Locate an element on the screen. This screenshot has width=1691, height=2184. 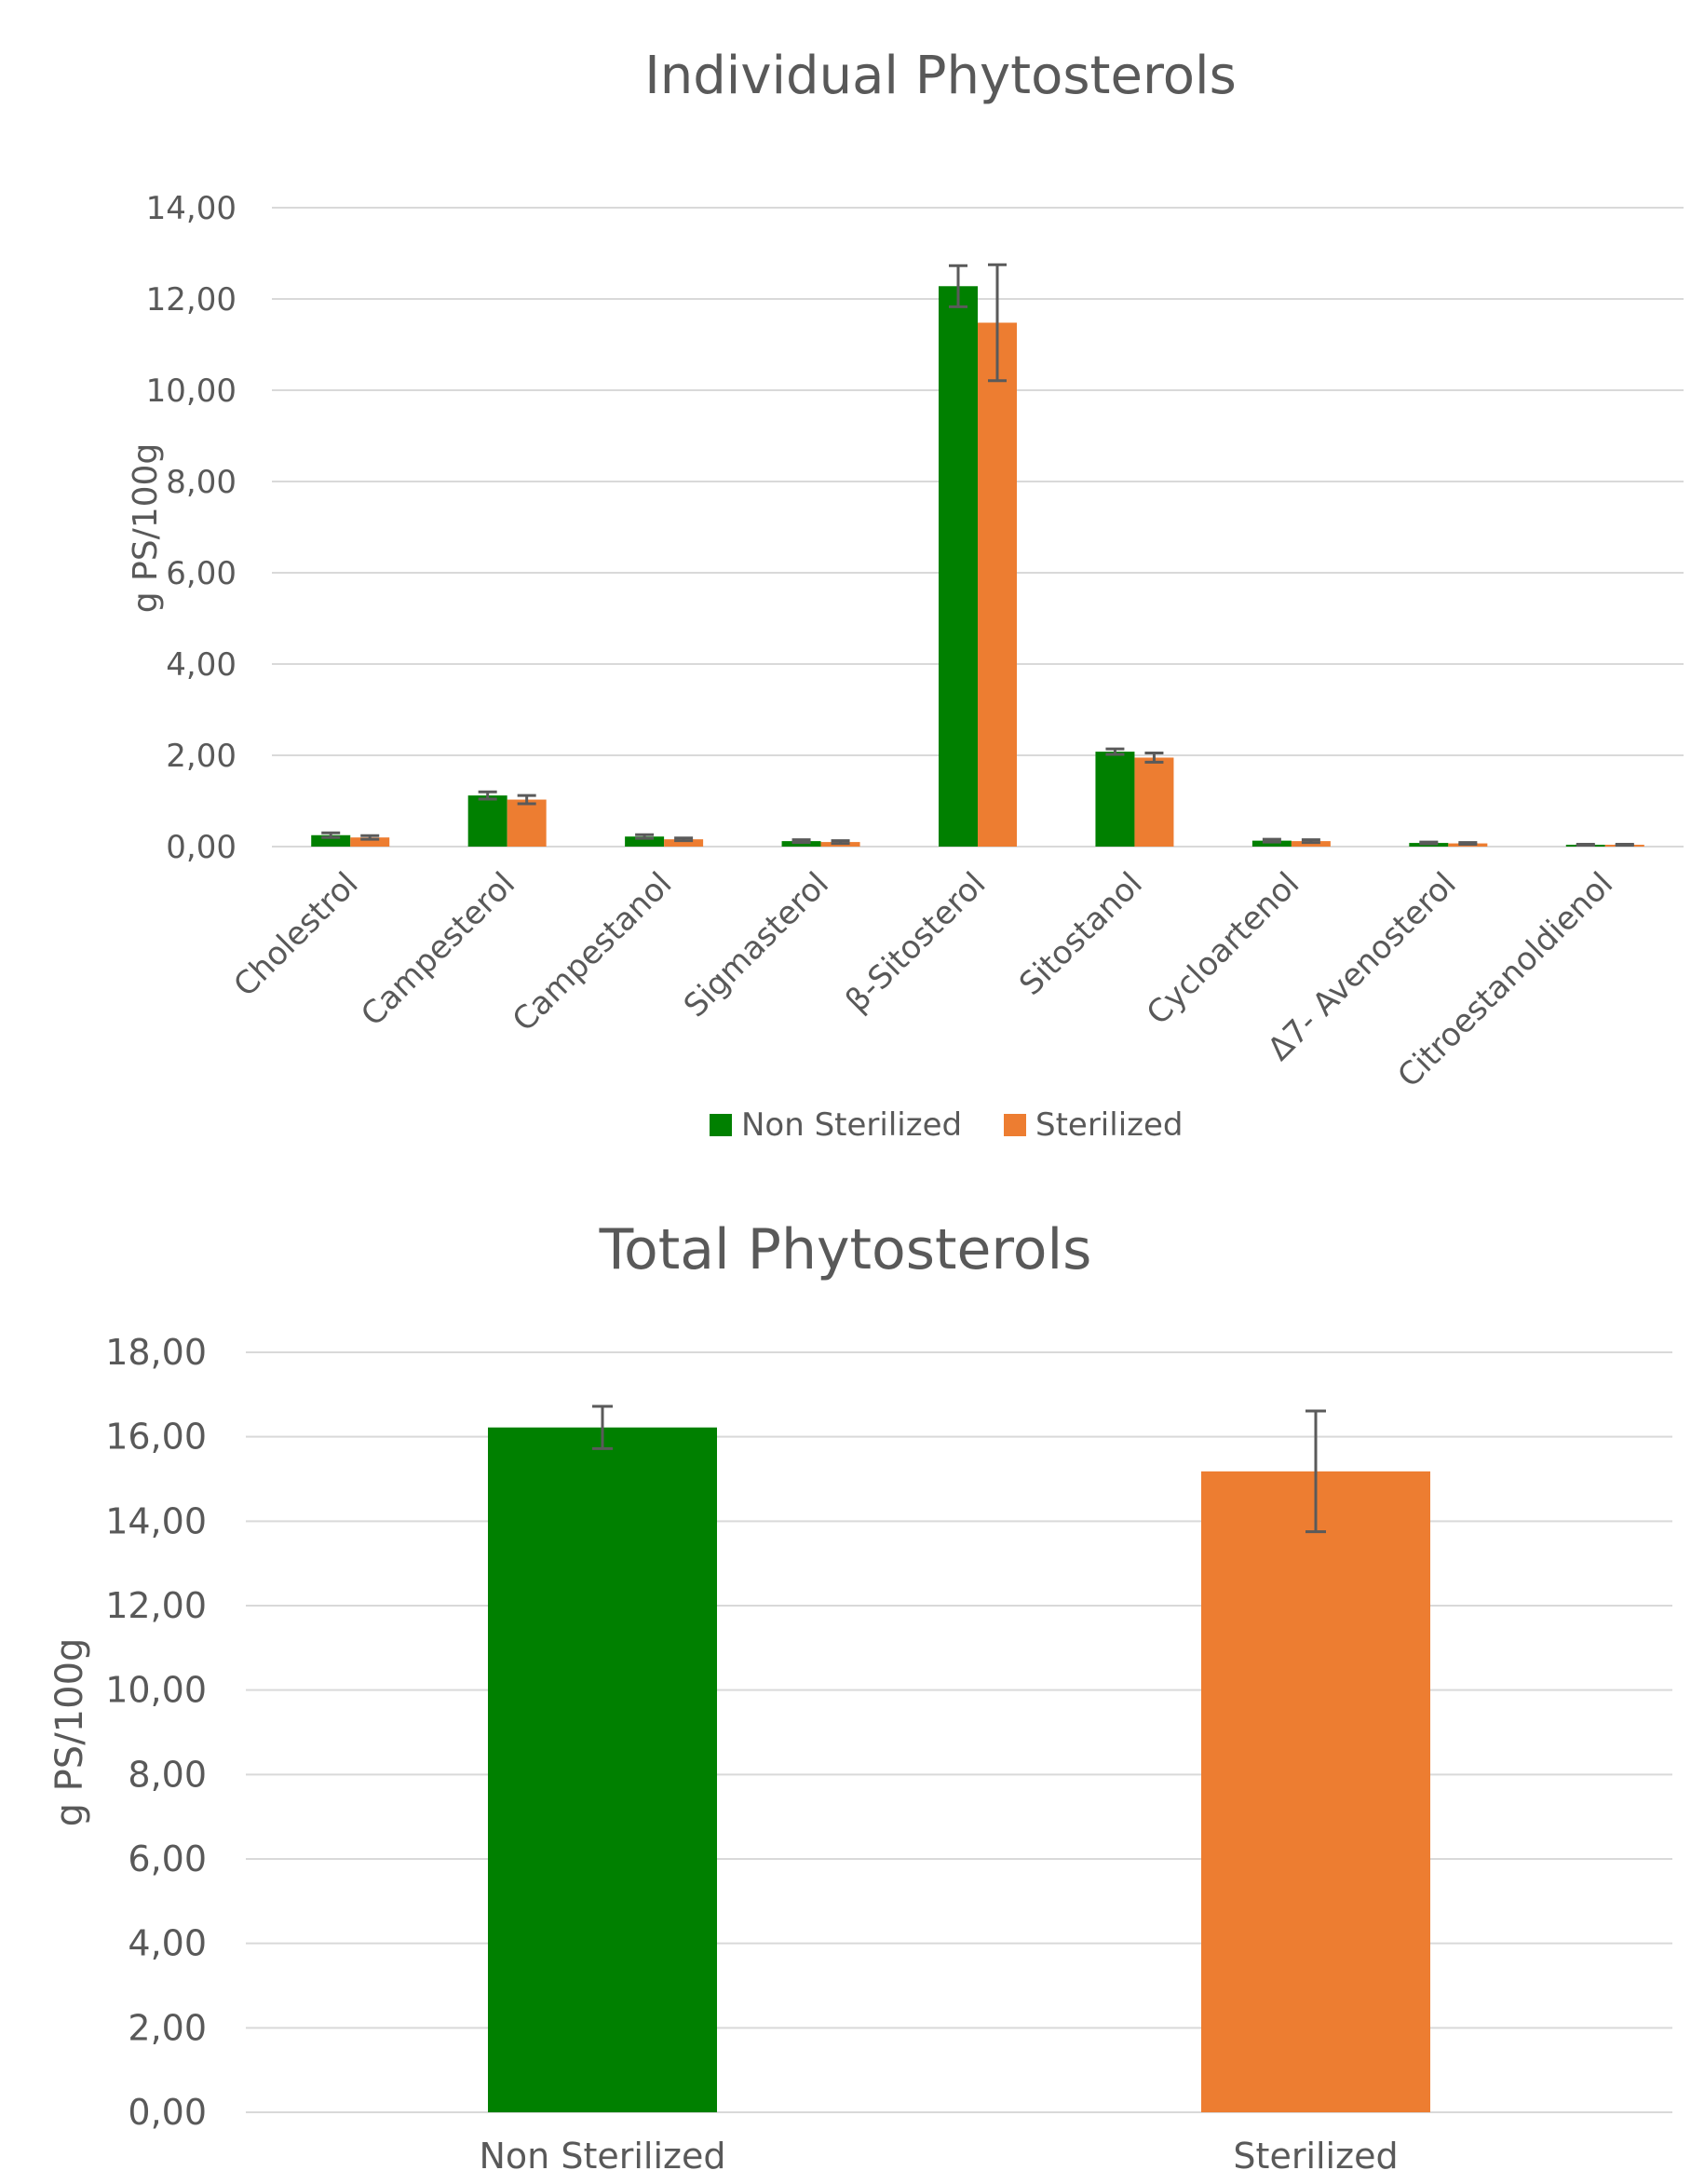
bar-non-sterilized-cholestrol is located at coordinates (331, 840).